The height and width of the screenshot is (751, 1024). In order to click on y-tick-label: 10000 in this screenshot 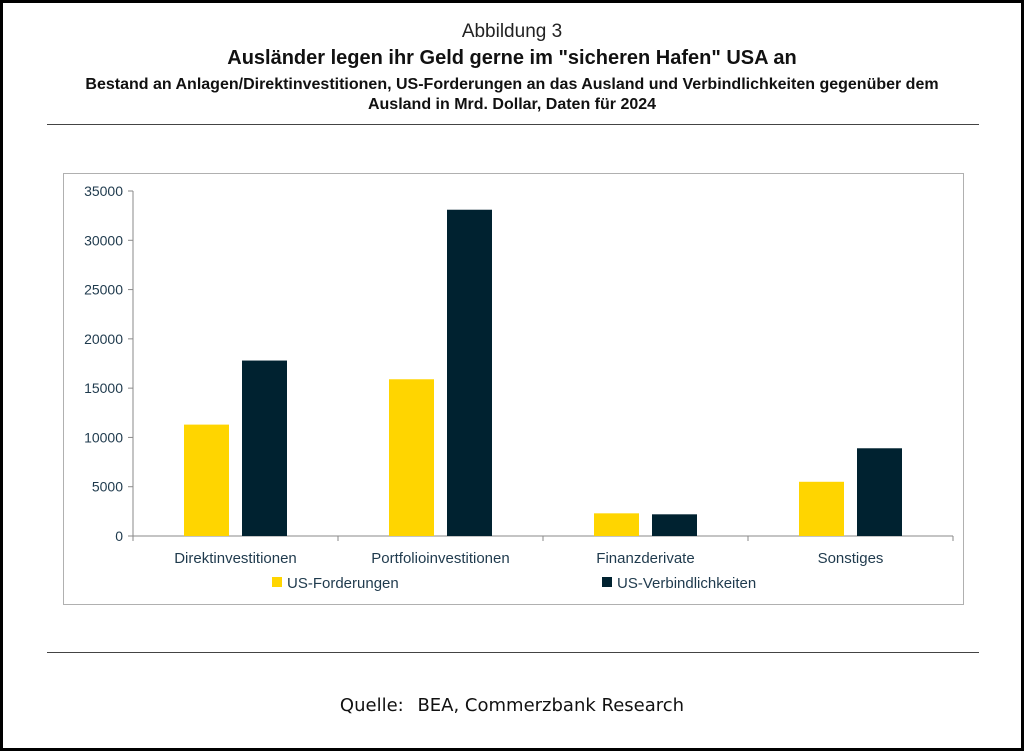, I will do `click(103, 437)`.